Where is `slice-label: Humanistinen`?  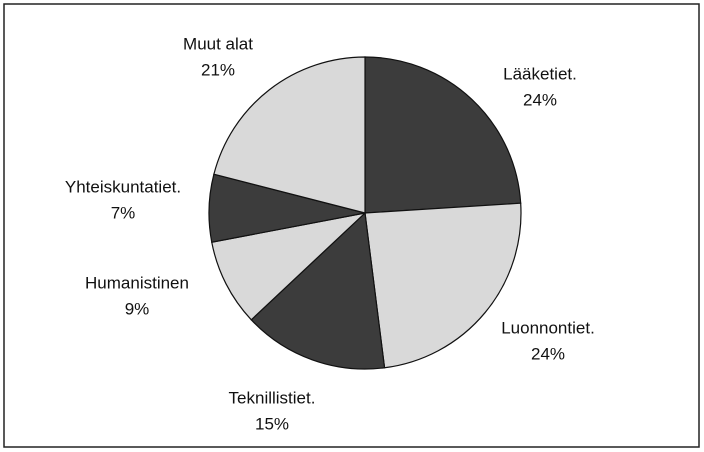 slice-label: Humanistinen is located at coordinates (137, 282).